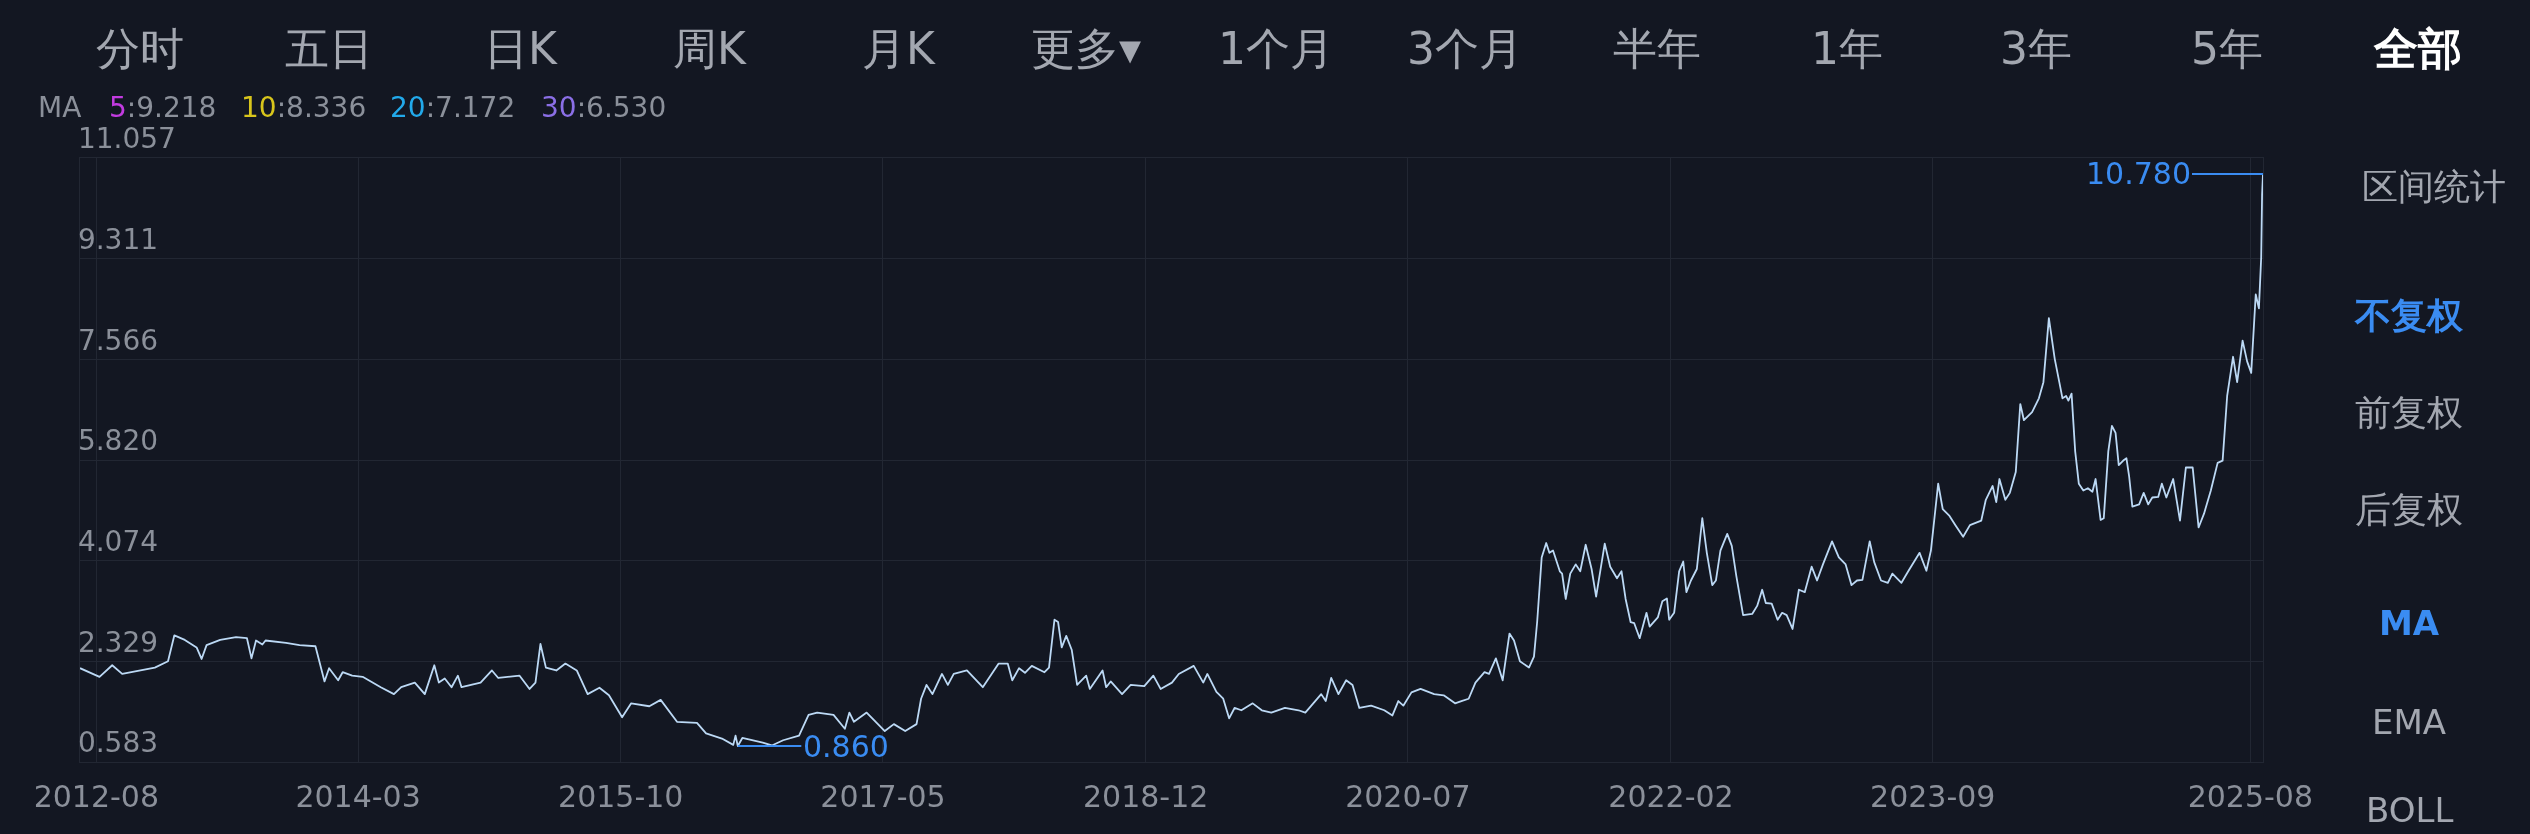 This screenshot has width=2530, height=834. I want to click on y-tick-label: 4.074, so click(118, 541).